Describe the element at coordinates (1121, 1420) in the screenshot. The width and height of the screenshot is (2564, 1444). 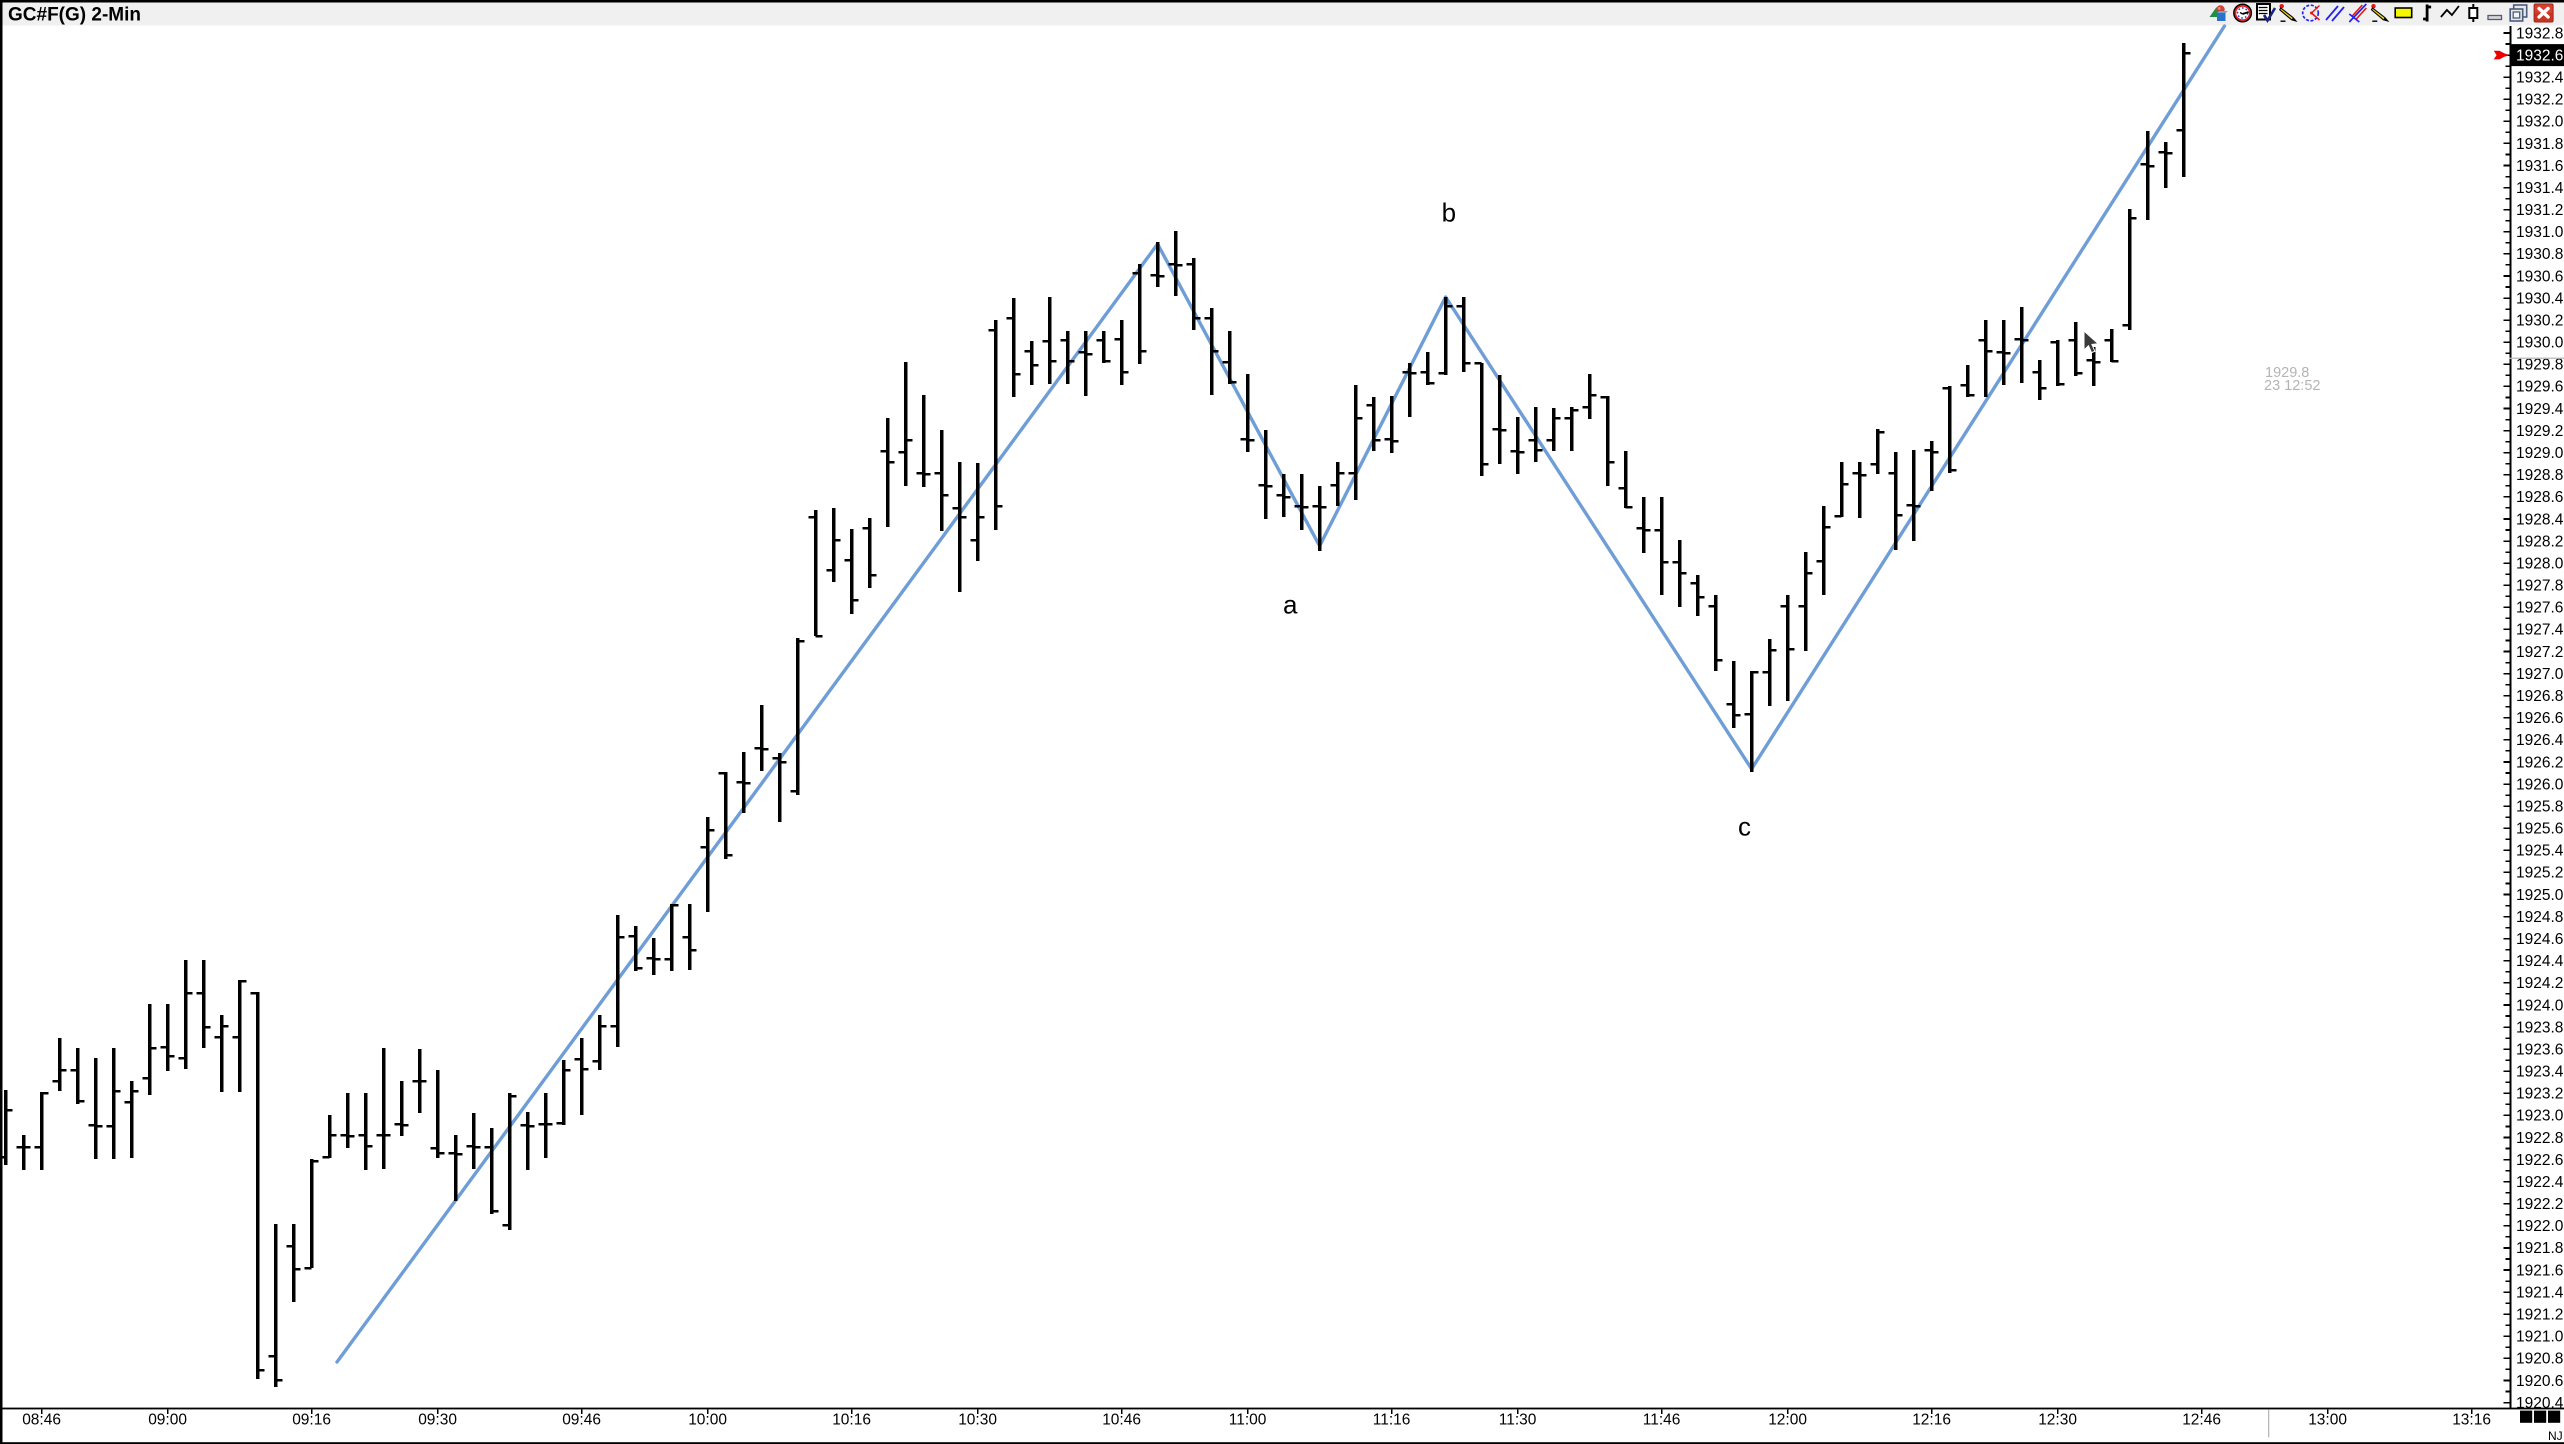
I see `svg-text: 10:46` at that location.